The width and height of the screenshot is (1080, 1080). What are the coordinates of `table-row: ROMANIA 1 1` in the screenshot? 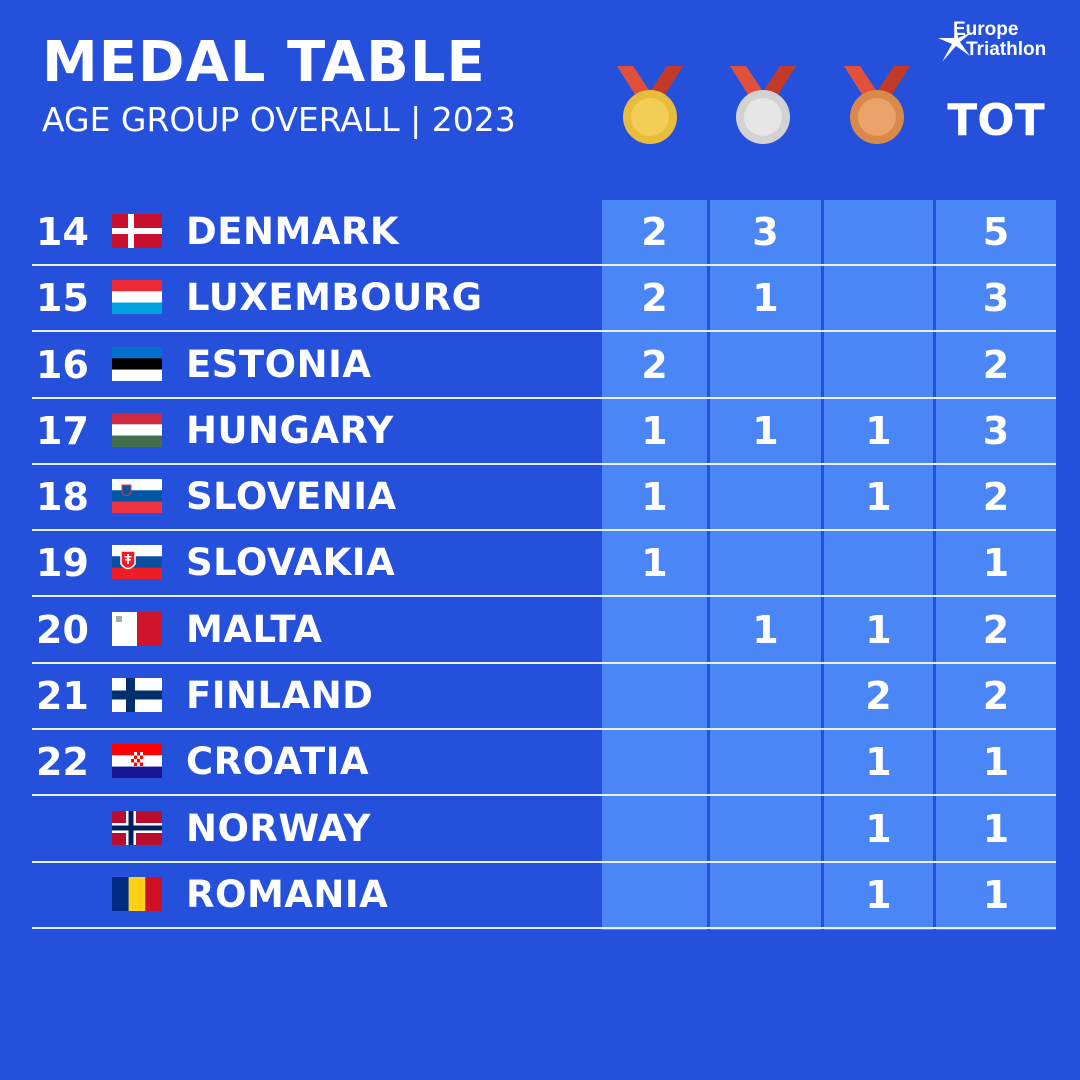 It's located at (544, 896).